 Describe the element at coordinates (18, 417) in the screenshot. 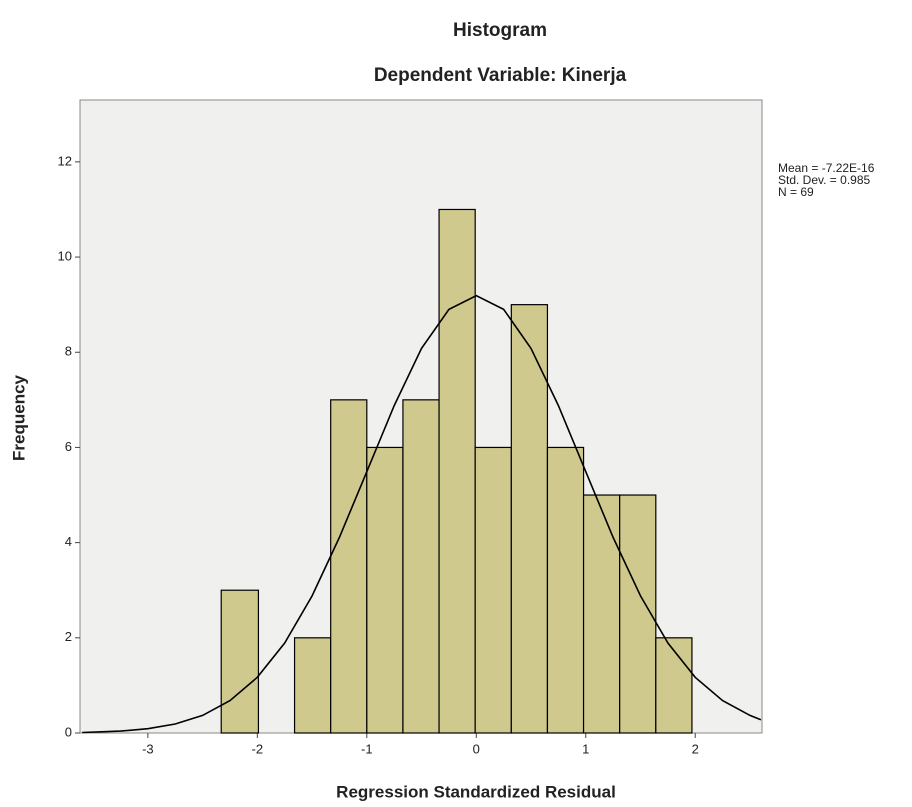

I see `y-axis-title: Frequency` at that location.